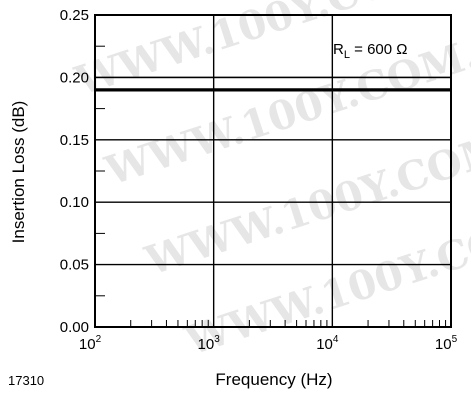 This screenshot has height=393, width=471. I want to click on x-tick-label: 10², so click(90, 343).